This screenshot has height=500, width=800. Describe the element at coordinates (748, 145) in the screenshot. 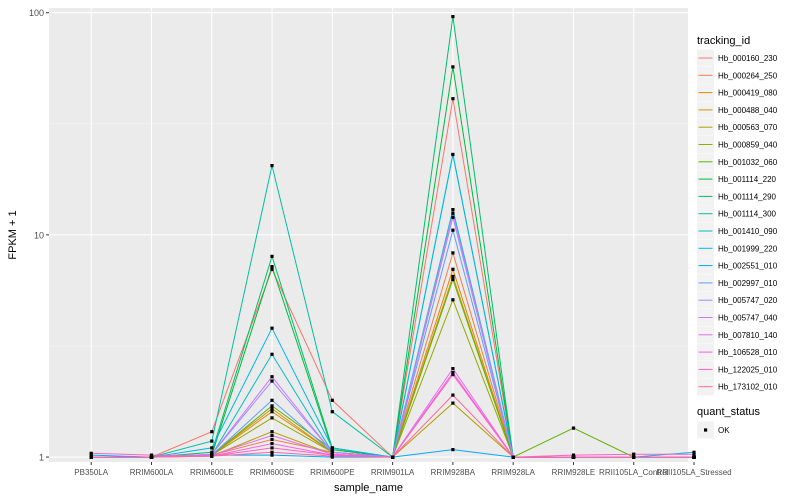

I see `legend-label: Hb_000859_040` at that location.